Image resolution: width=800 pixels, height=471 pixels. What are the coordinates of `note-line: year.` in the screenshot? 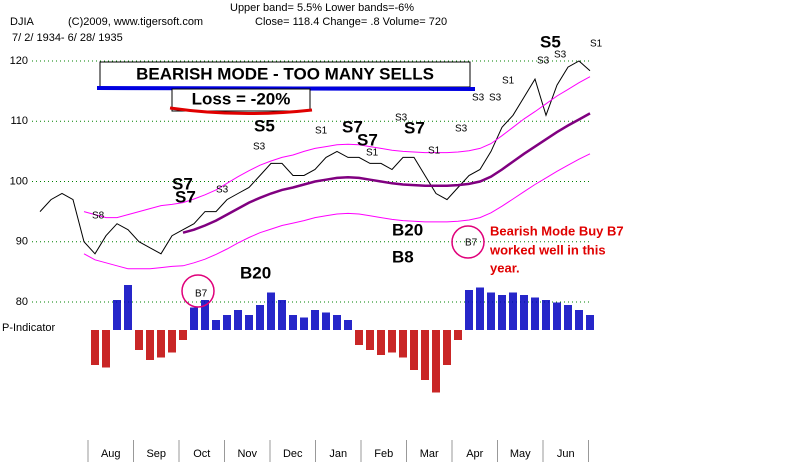 It's located at (505, 267).